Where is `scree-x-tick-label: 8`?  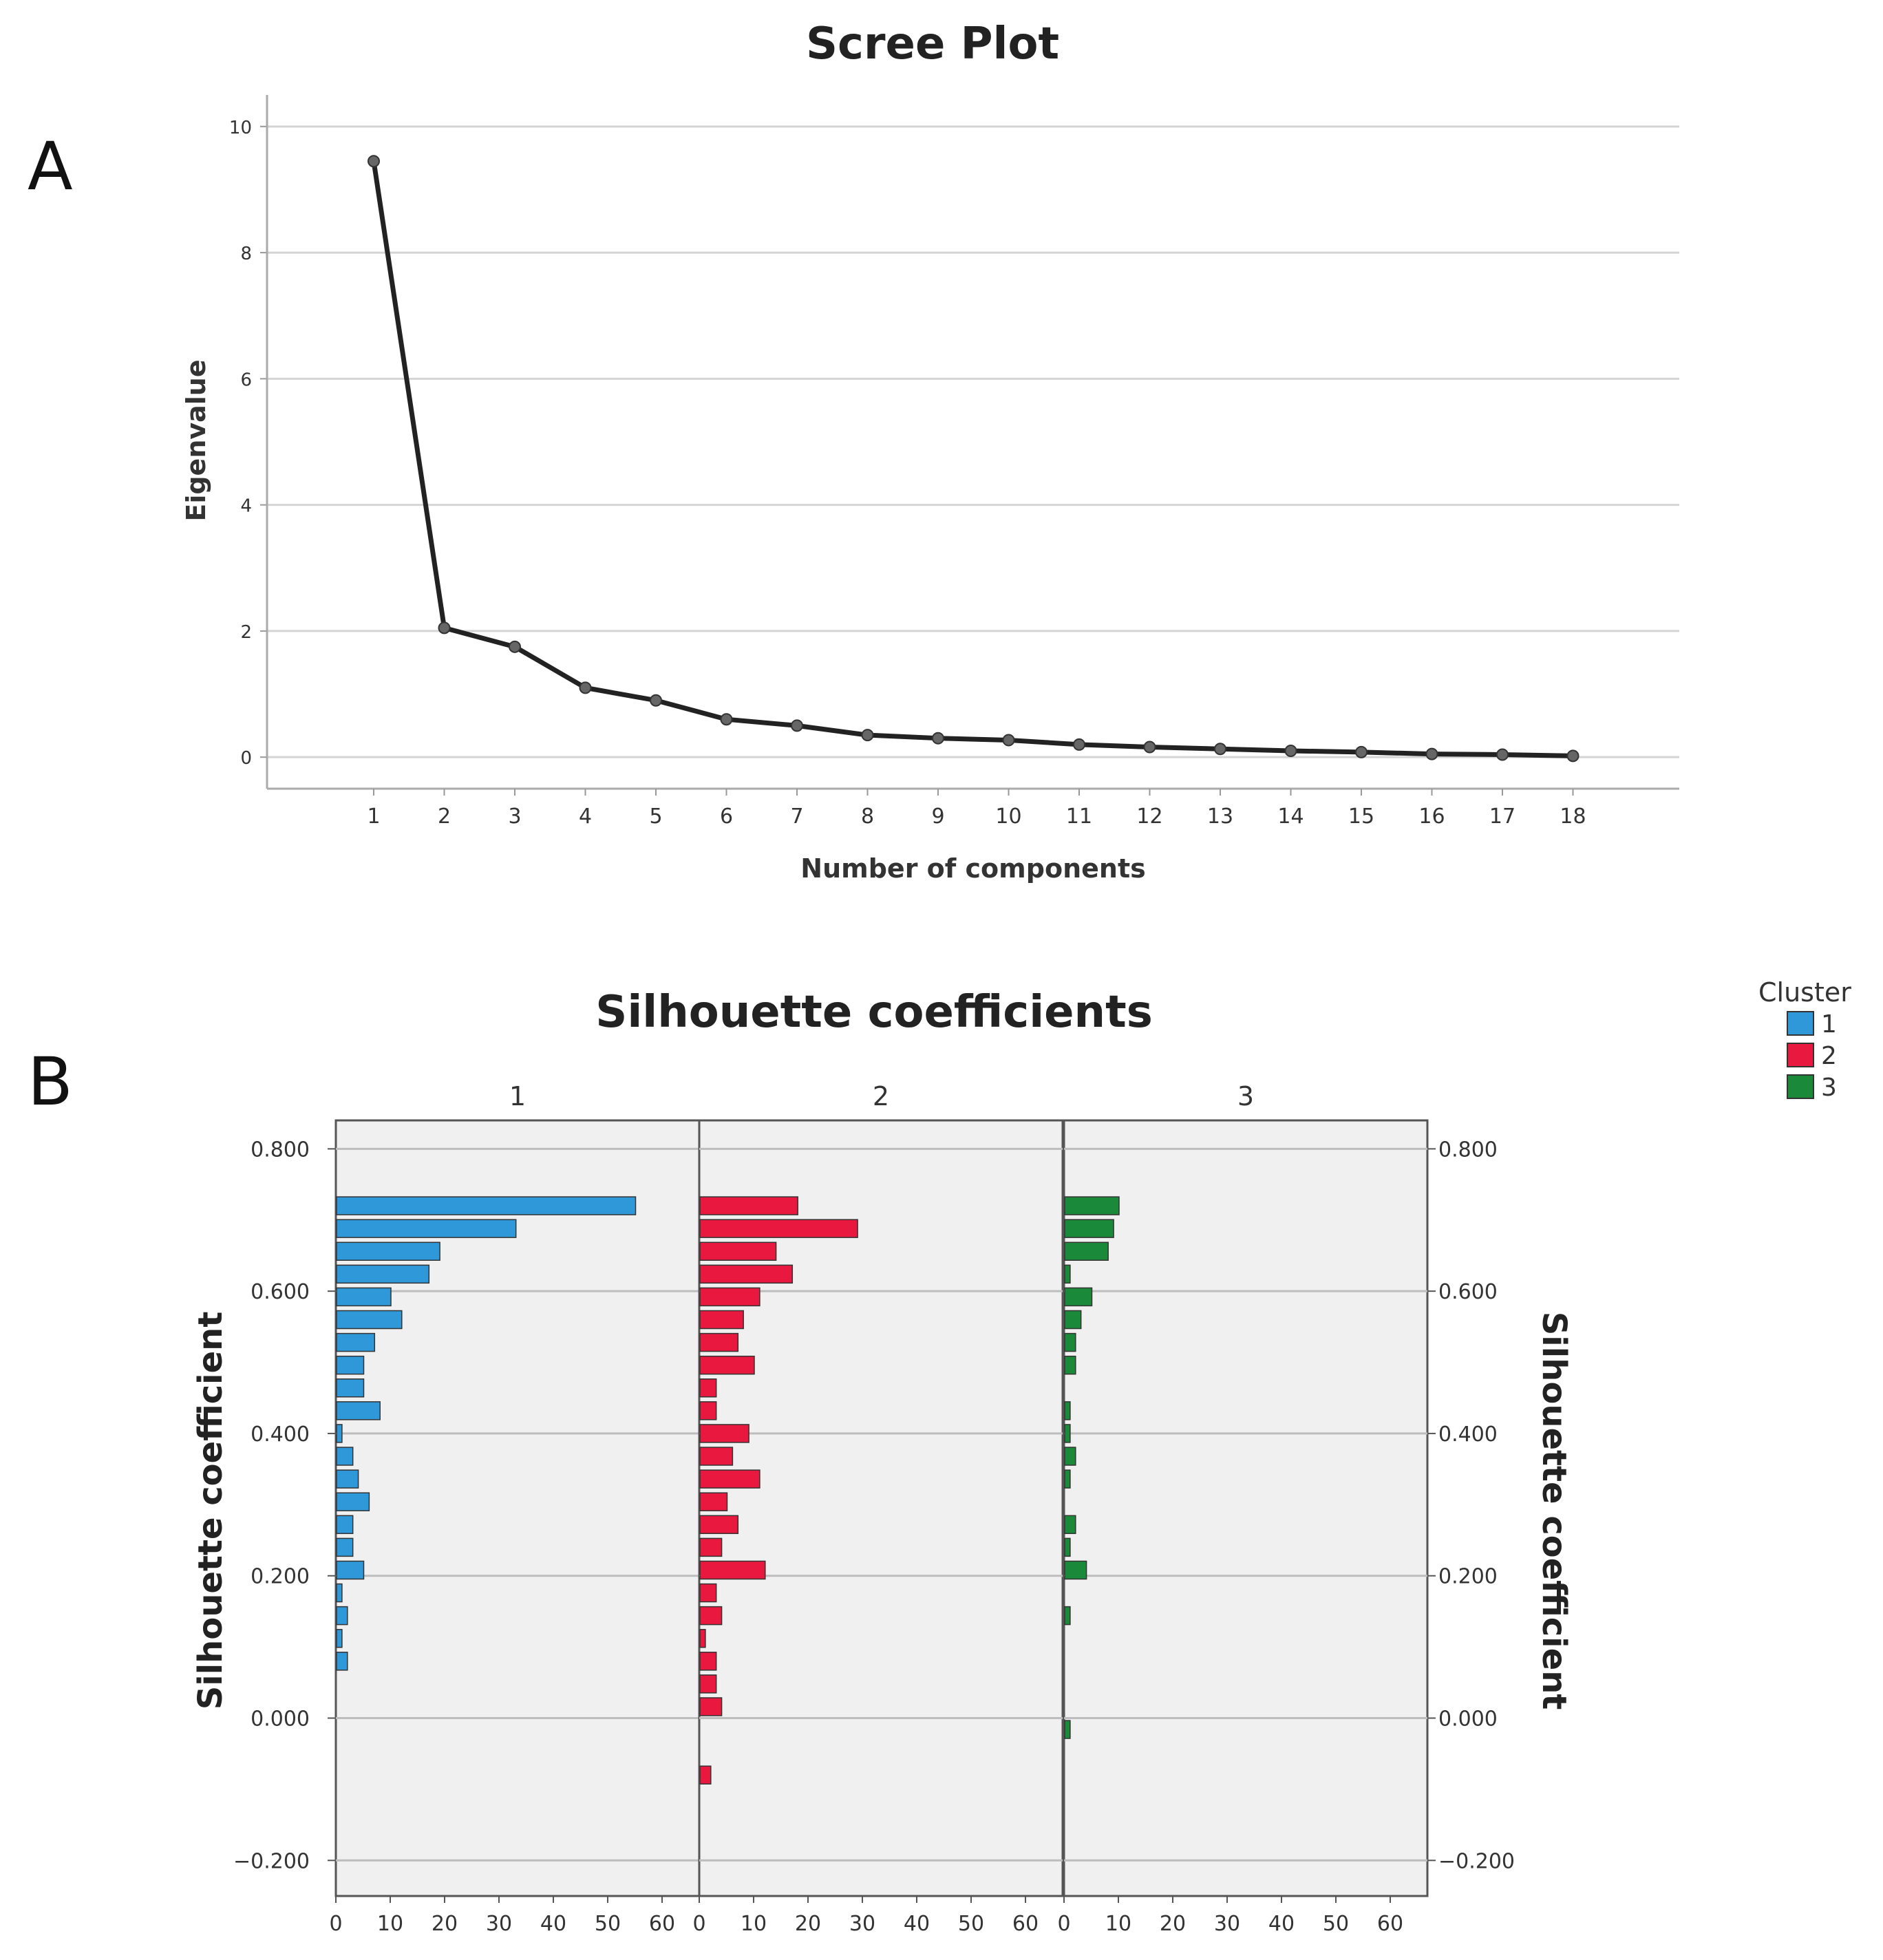
scree-x-tick-label: 8 is located at coordinates (868, 817).